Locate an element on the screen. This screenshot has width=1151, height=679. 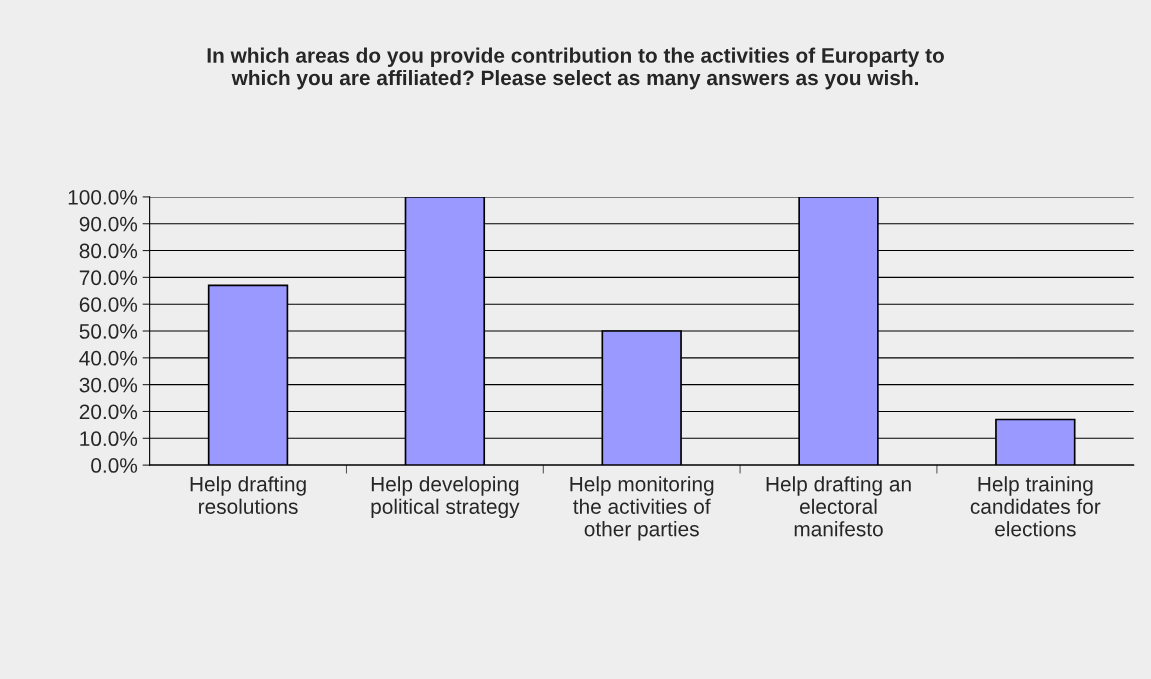
y-tick-label: 90.0% is located at coordinates (108, 224).